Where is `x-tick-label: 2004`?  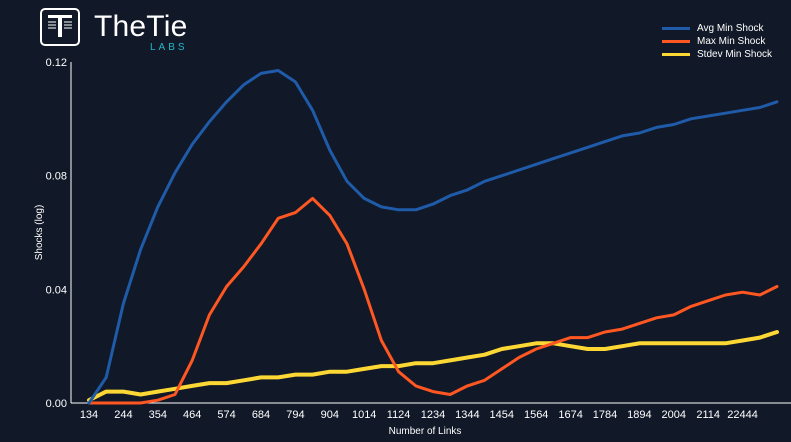
x-tick-label: 2004 is located at coordinates (674, 415).